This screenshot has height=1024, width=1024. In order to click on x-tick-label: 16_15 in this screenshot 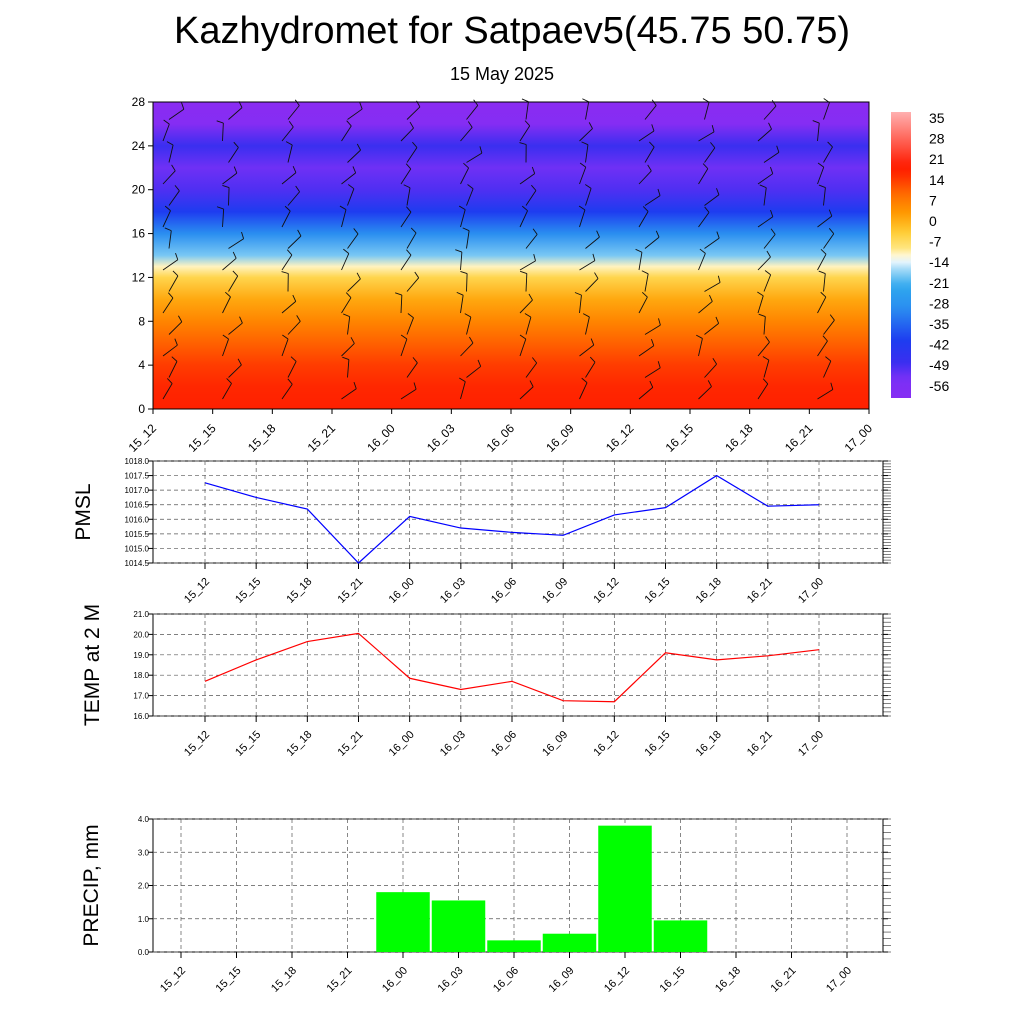, I will do `click(658, 744)`.